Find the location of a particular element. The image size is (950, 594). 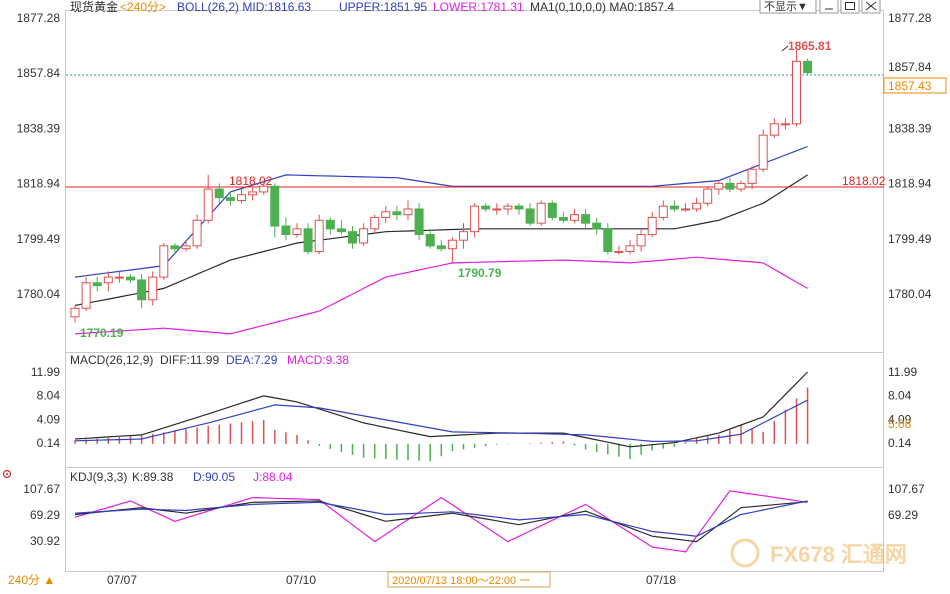

period-selector-label: 240分 ▲ is located at coordinates (31, 580).